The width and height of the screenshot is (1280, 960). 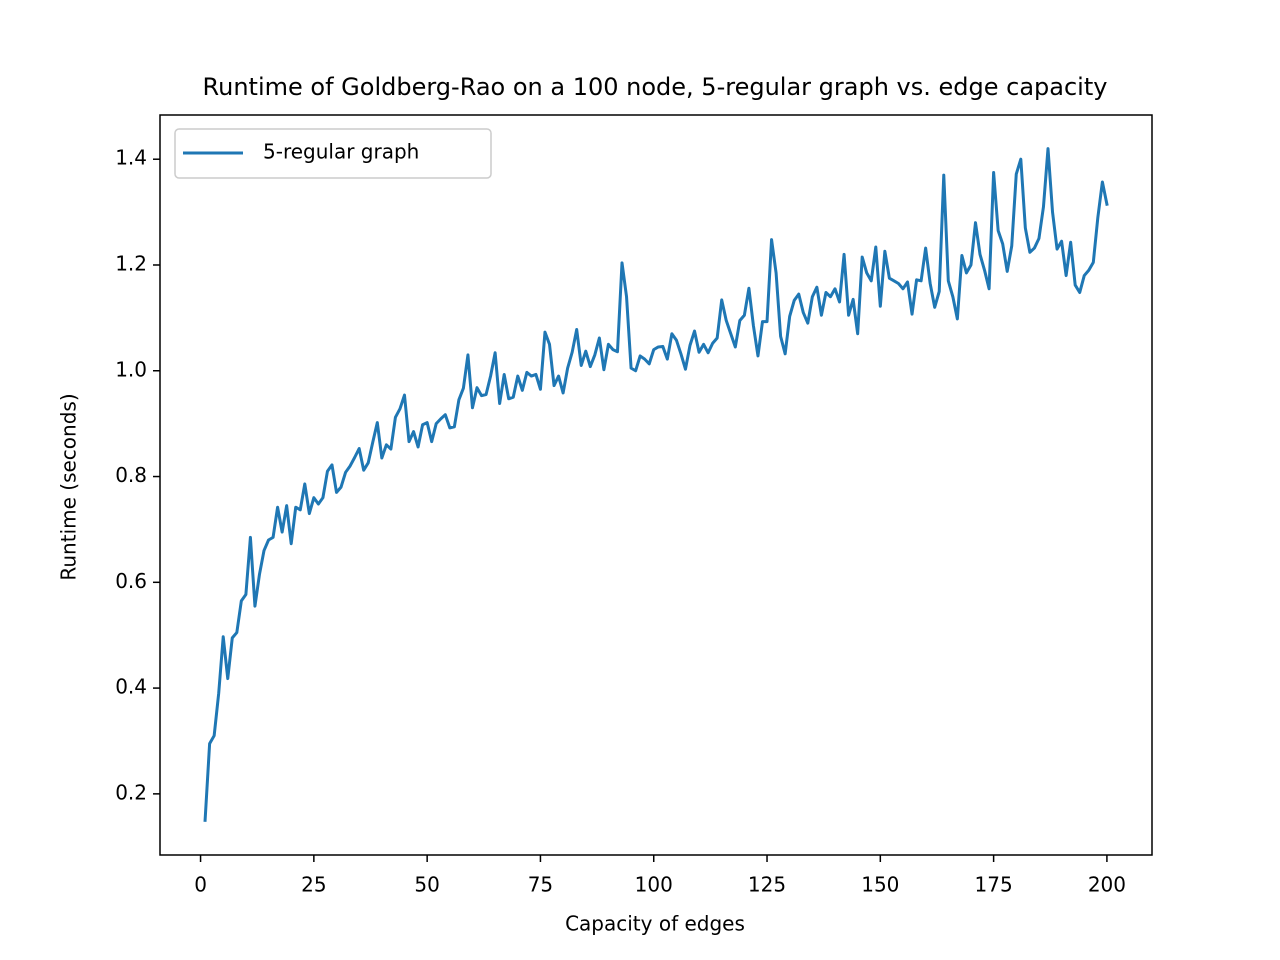 I want to click on legend-label: 5-regular graph, so click(x=341, y=152).